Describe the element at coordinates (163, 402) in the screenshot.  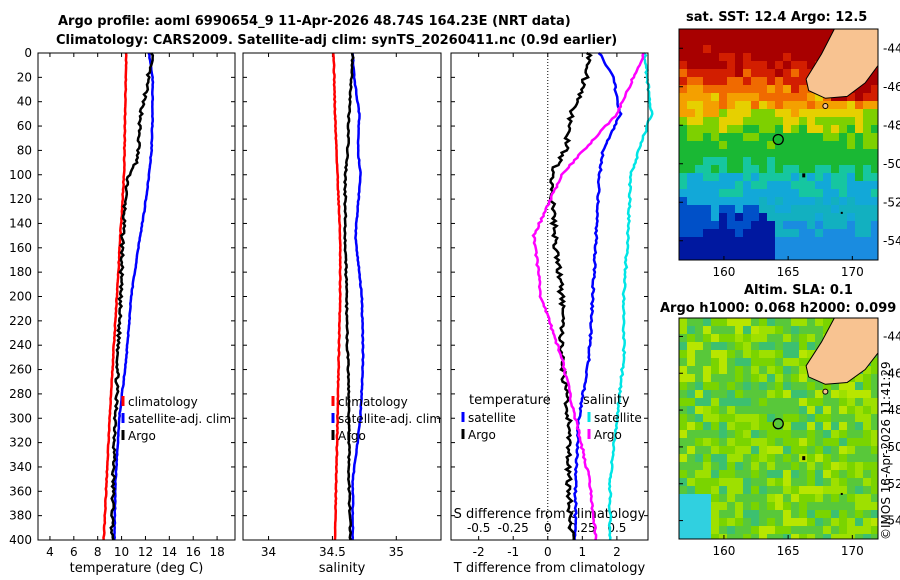
I see `legend-label: climatology` at that location.